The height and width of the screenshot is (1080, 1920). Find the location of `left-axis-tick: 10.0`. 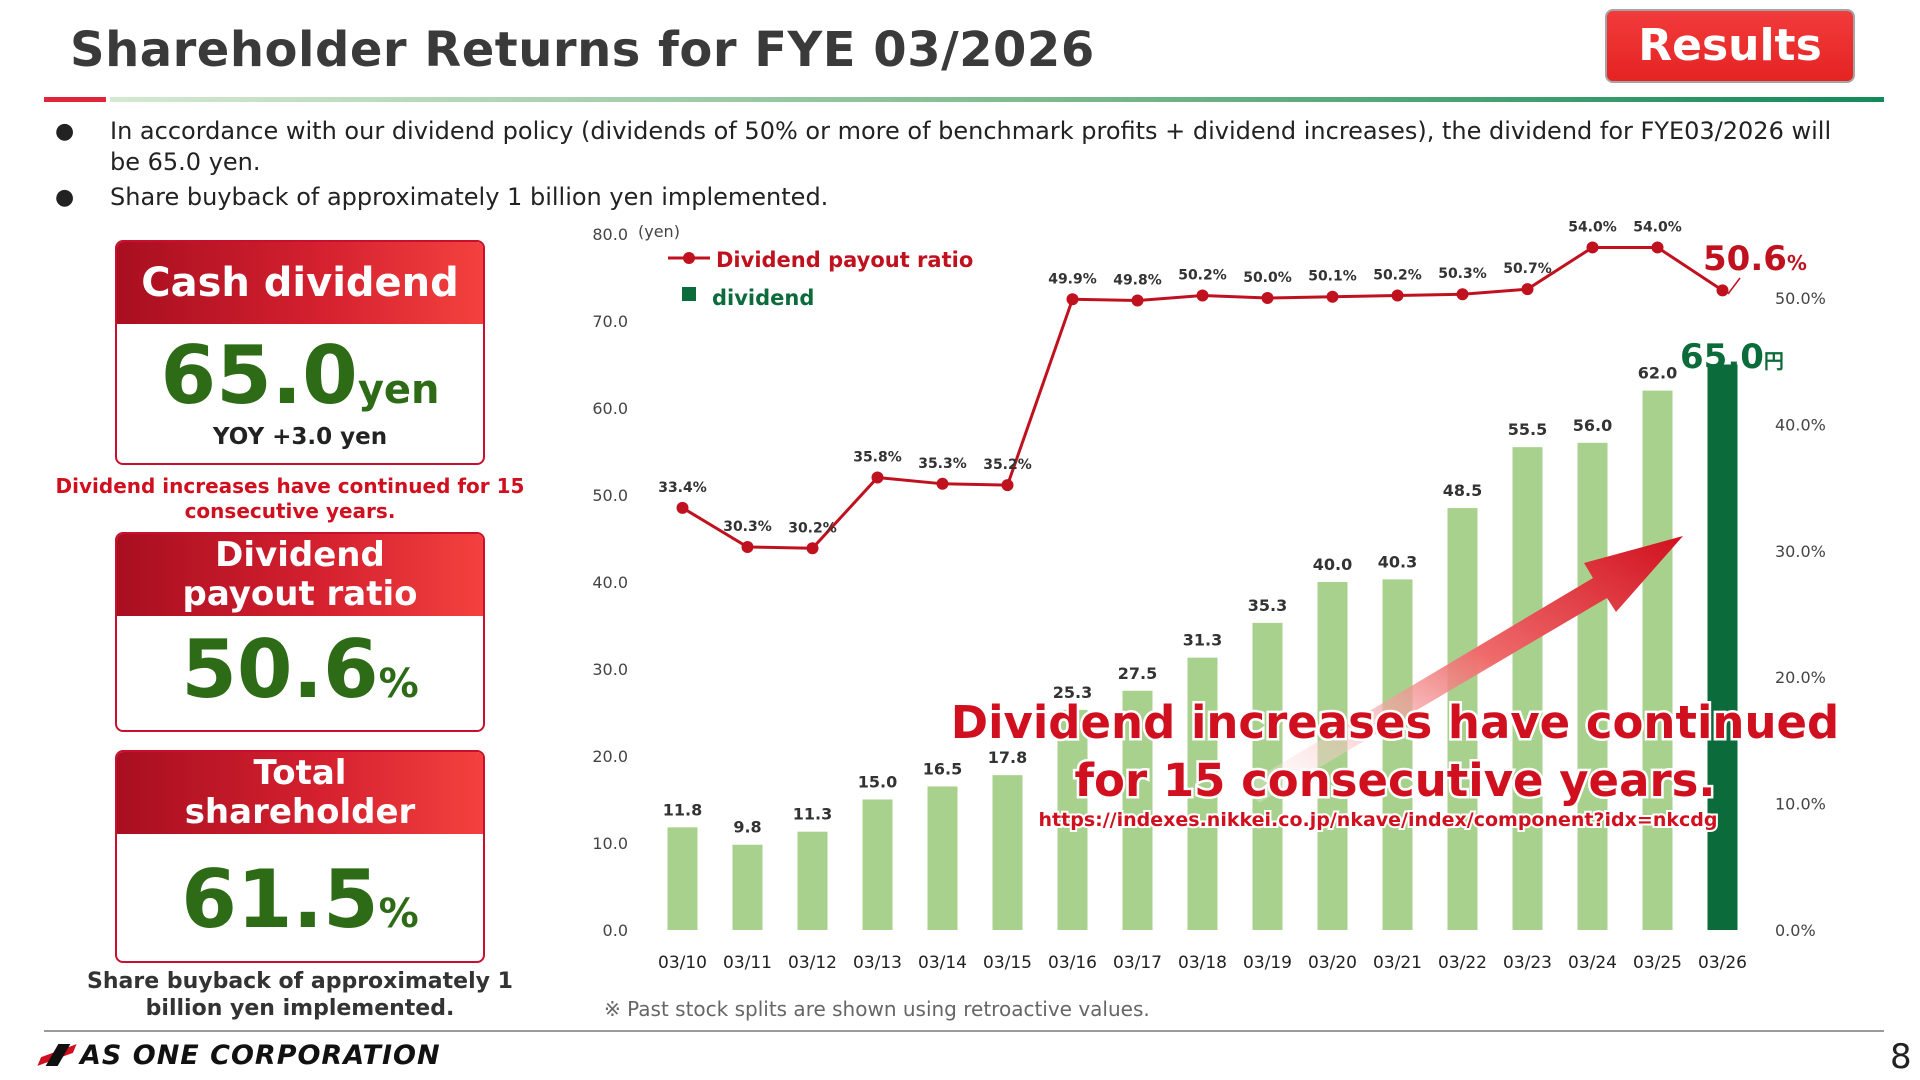

left-axis-tick: 10.0 is located at coordinates (610, 843).